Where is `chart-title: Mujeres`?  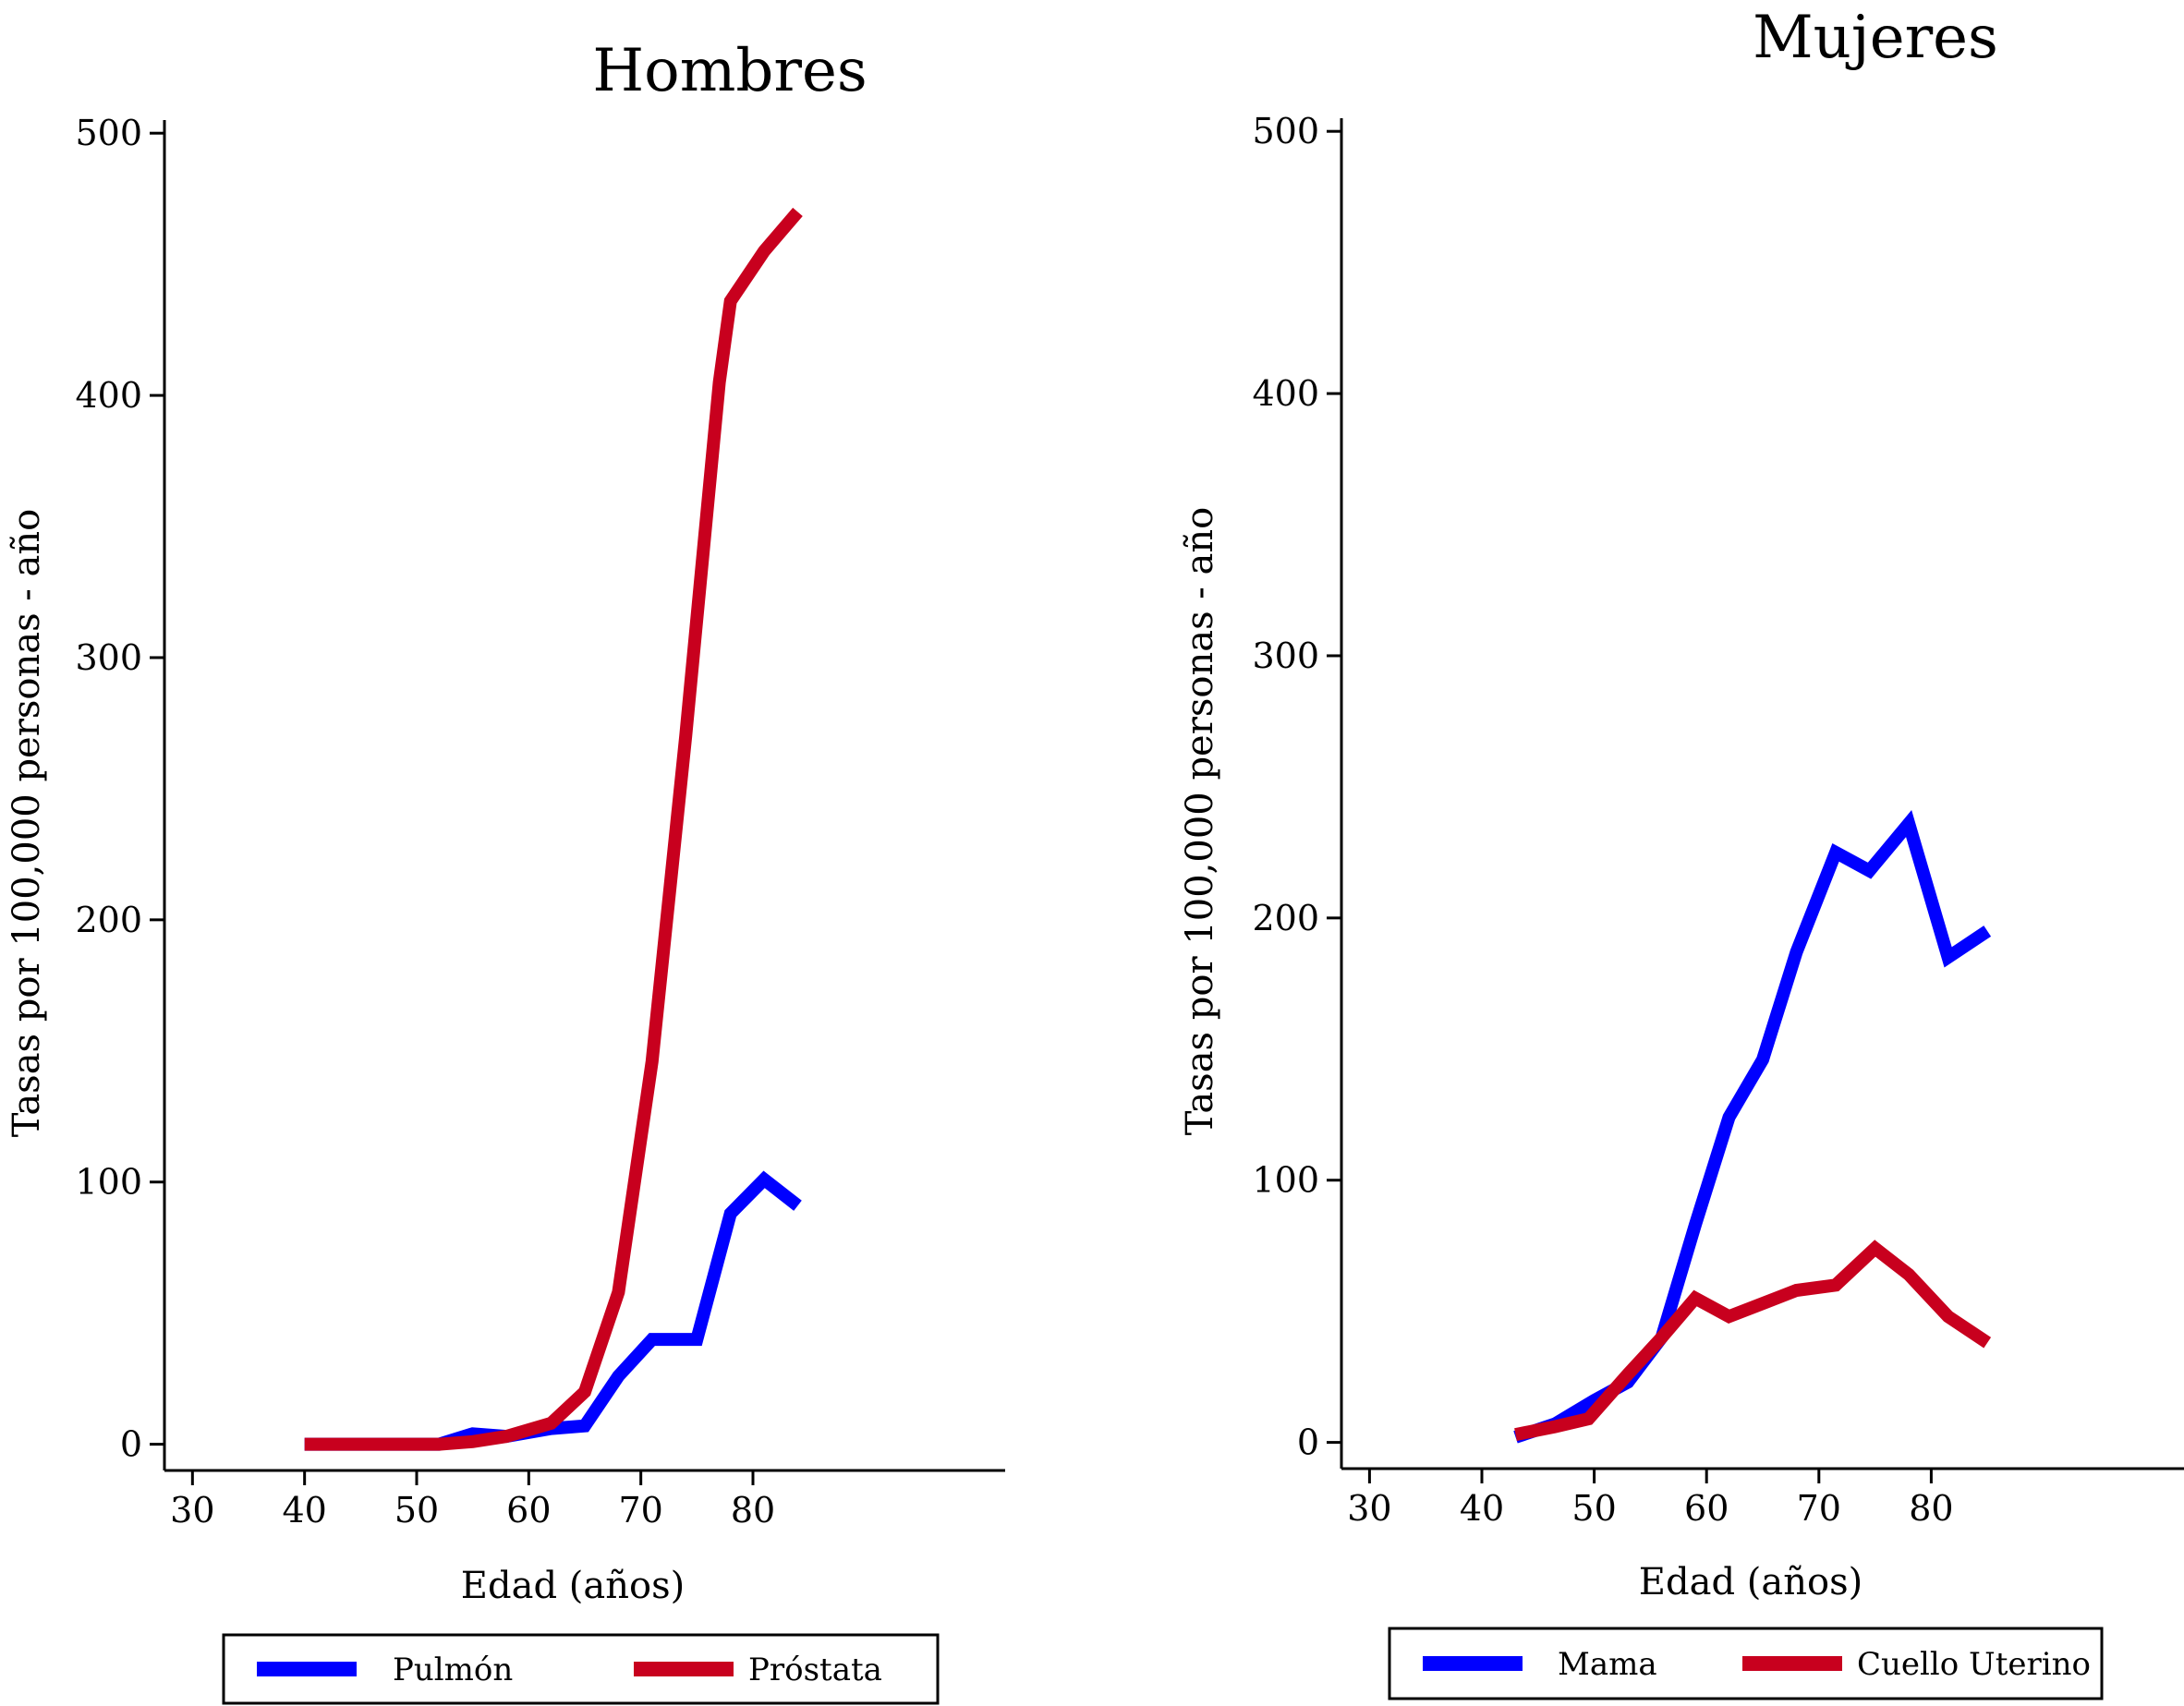
chart-title: Mujeres is located at coordinates (1875, 38).